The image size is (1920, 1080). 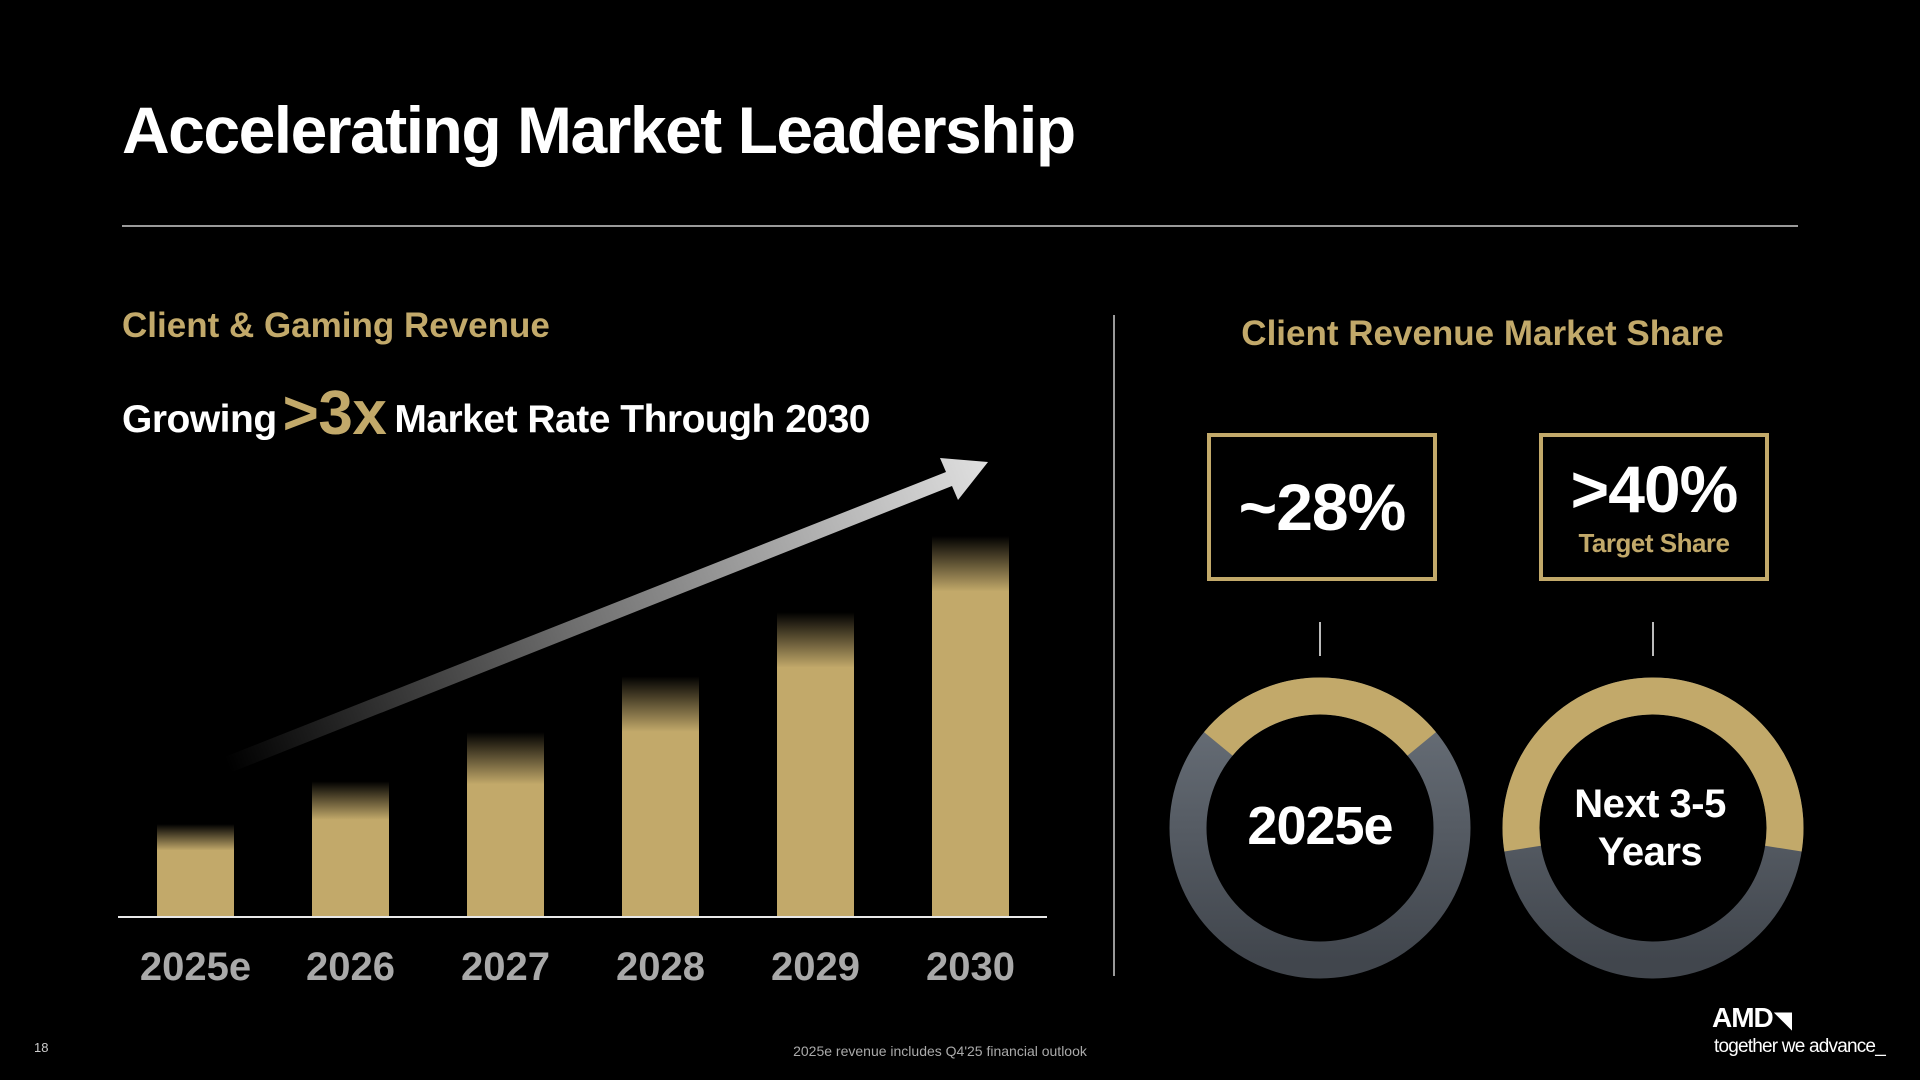 I want to click on x-tick-label: 2026, so click(x=350, y=967).